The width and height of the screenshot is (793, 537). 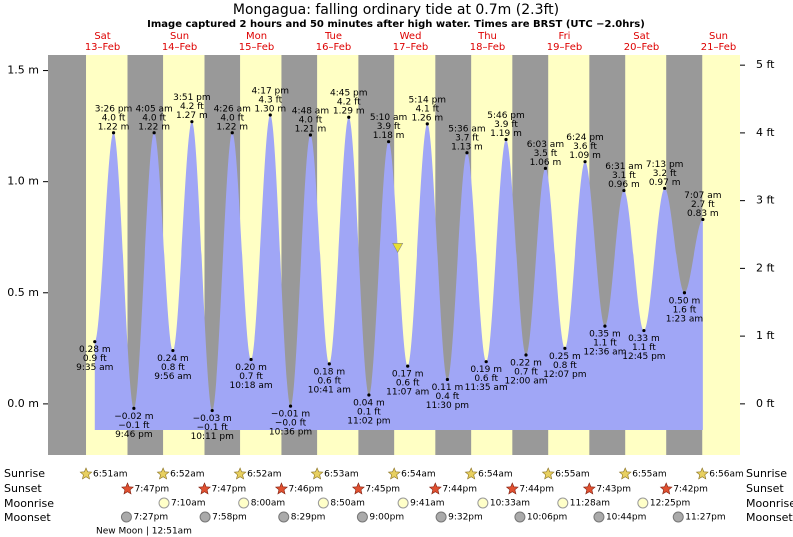 I want to click on tide-label: 4:48 am, so click(x=310, y=112).